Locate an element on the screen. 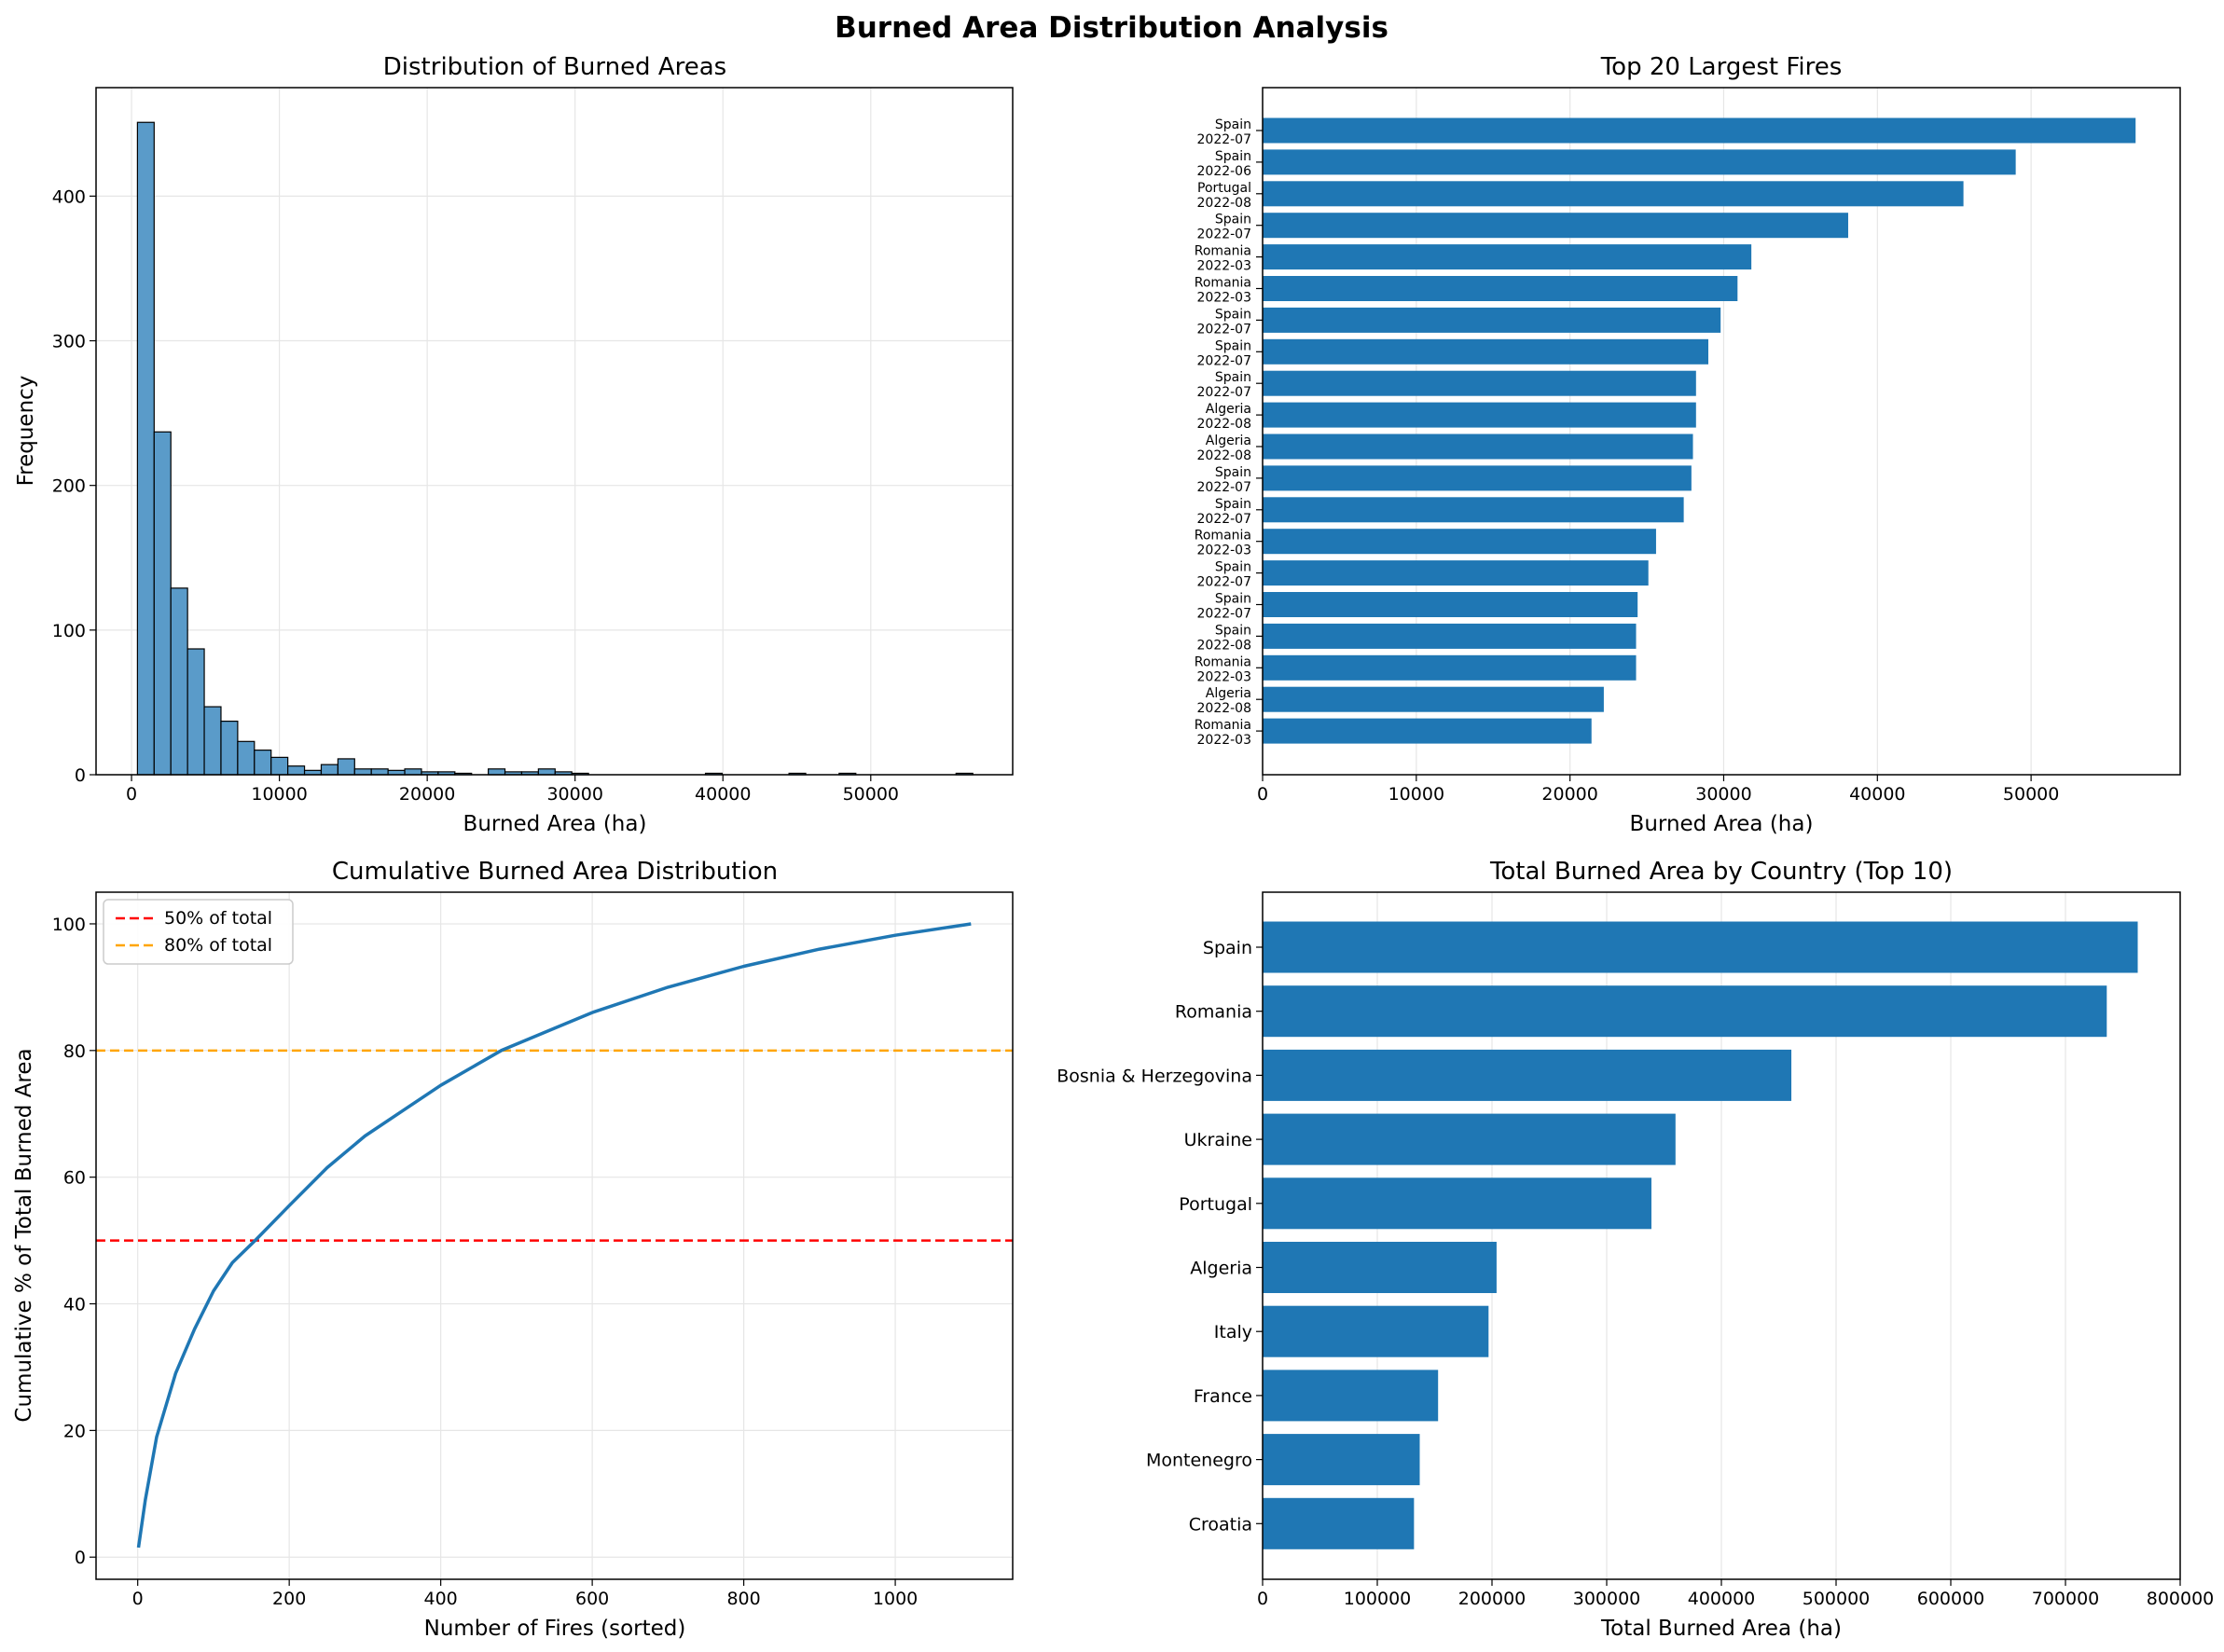  hist-ytick-label: 100 is located at coordinates (69, 631).